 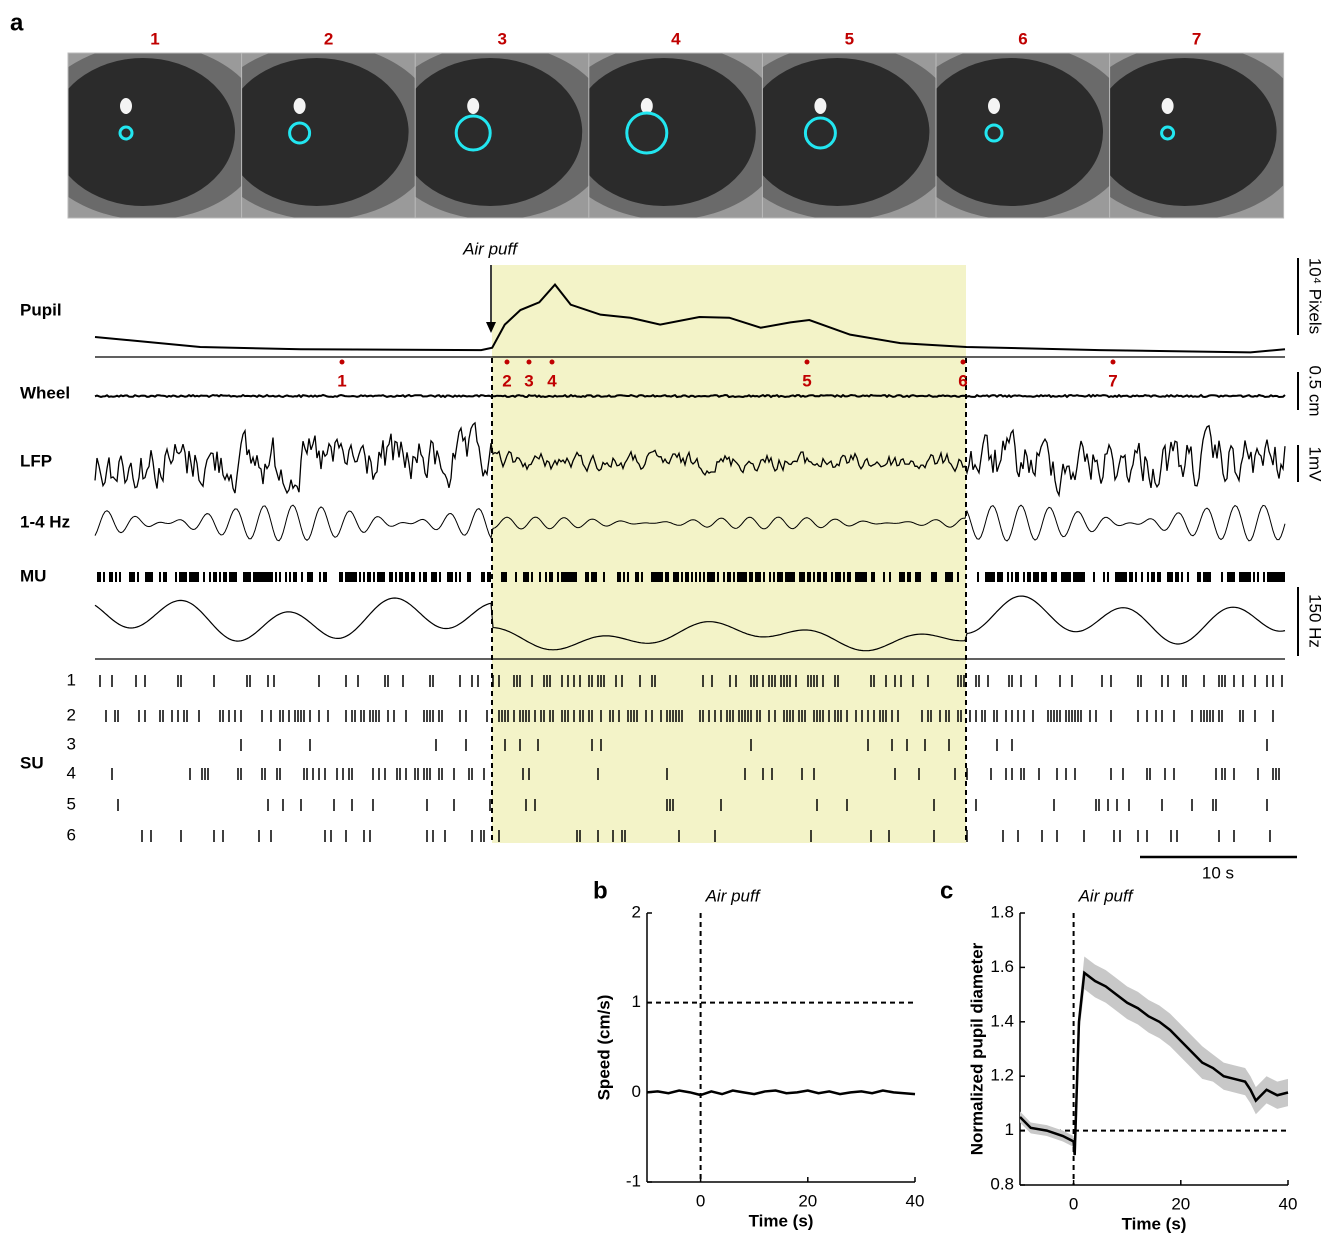 What do you see at coordinates (1112, 380) in the screenshot?
I see `marker-label: 7` at bounding box center [1112, 380].